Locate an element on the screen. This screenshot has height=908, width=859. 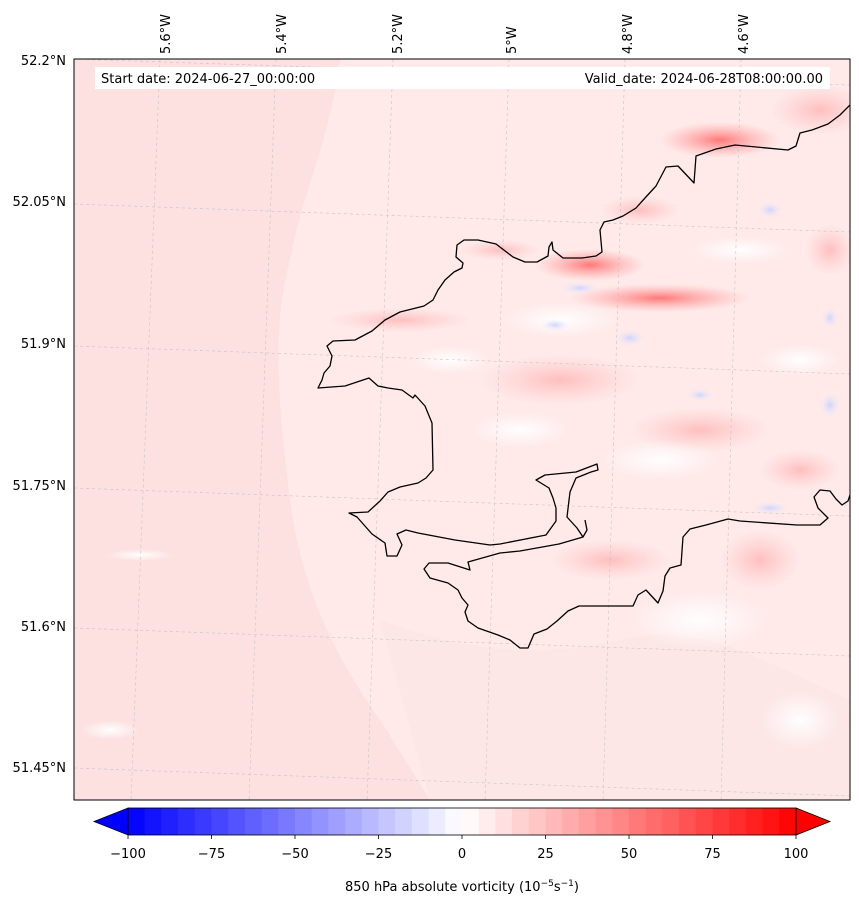
colorbar-segments is located at coordinates (462, 821).